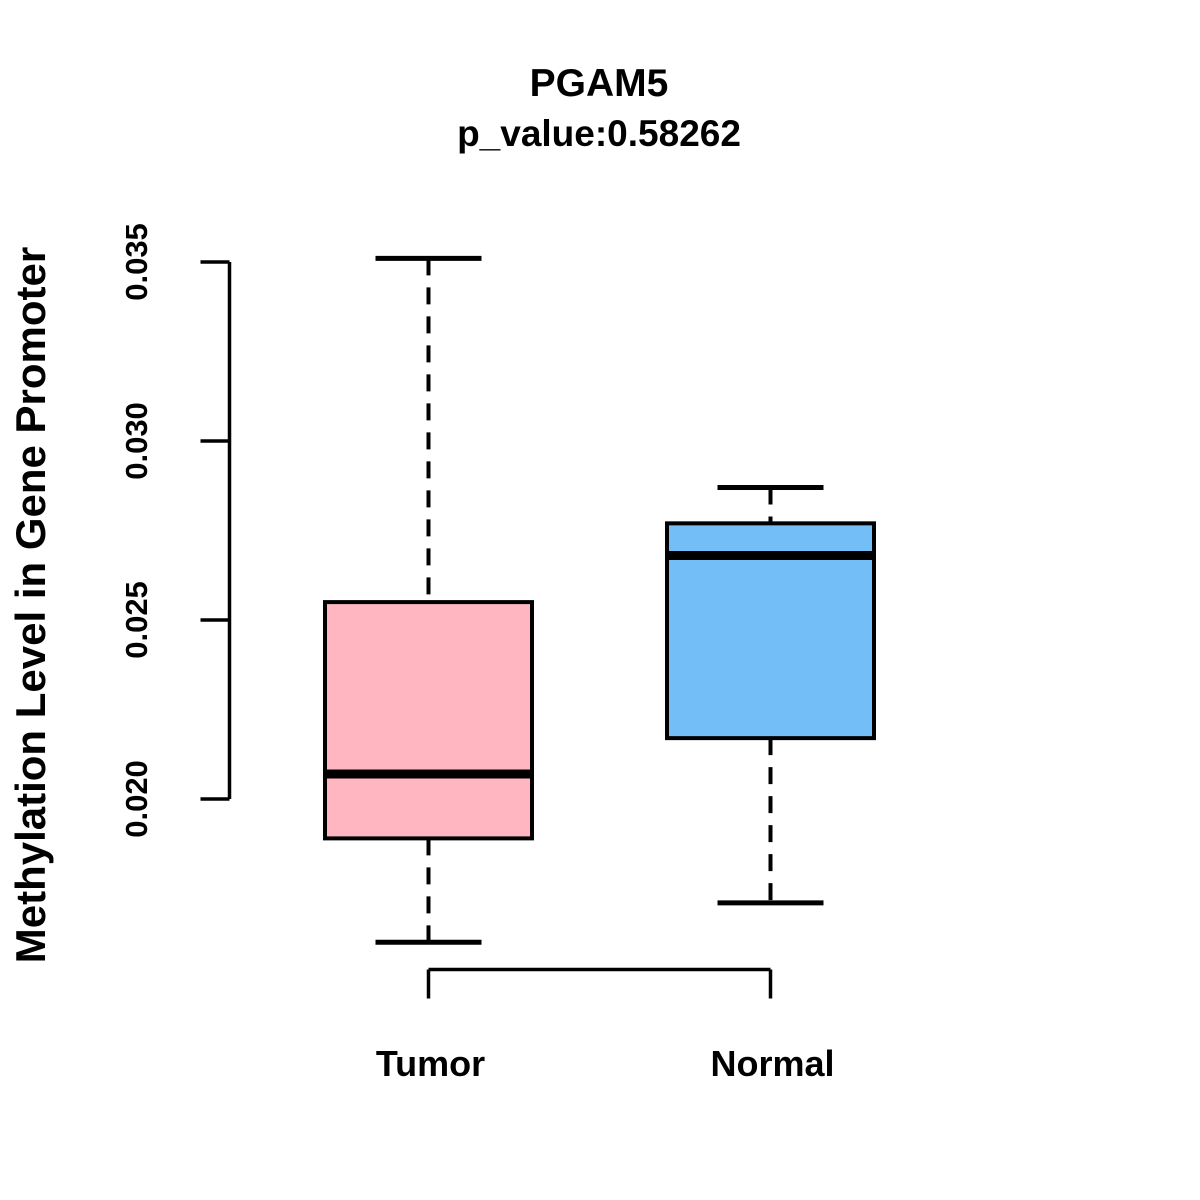 This screenshot has width=1200, height=1200. I want to click on x-category-label-tumor: Tumor, so click(430, 1063).